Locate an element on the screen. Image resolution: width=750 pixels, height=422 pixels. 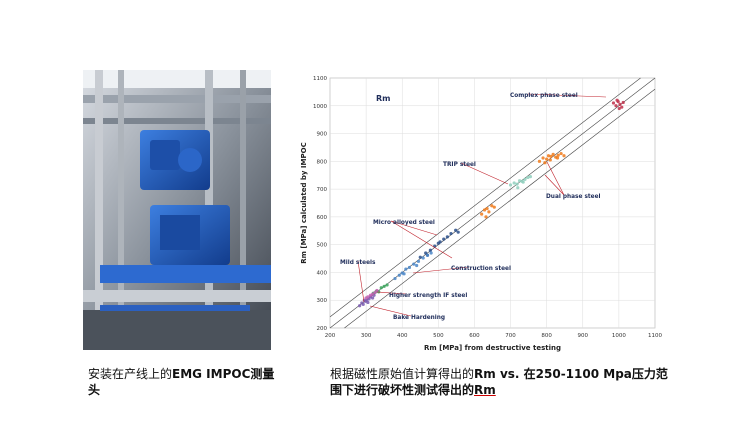
x-tick-label: 1100 is located at coordinates (655, 336).